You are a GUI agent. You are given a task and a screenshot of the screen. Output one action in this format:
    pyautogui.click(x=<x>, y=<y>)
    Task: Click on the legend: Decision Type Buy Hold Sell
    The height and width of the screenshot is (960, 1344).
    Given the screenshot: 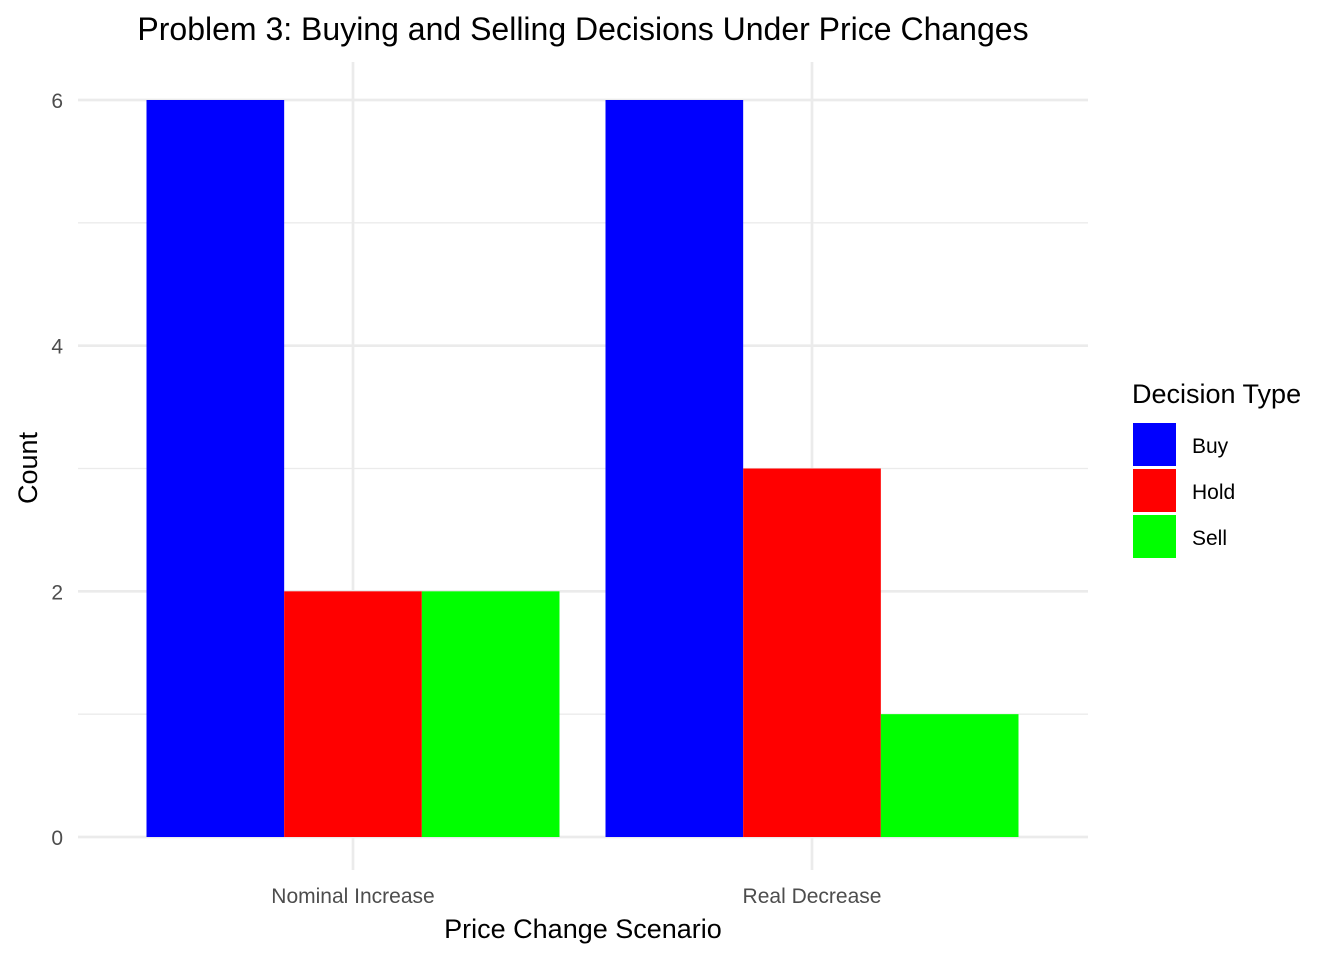 What is the action you would take?
    pyautogui.click(x=1216, y=468)
    